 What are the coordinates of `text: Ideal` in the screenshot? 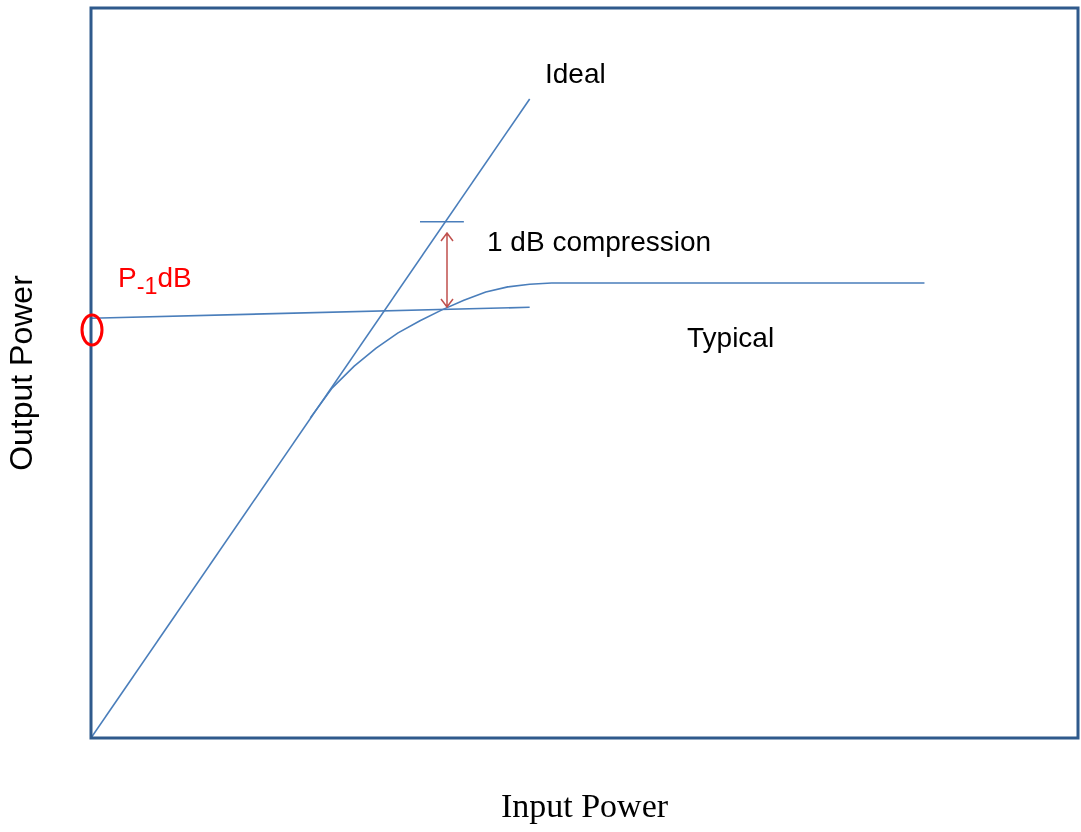 It's located at (575, 74).